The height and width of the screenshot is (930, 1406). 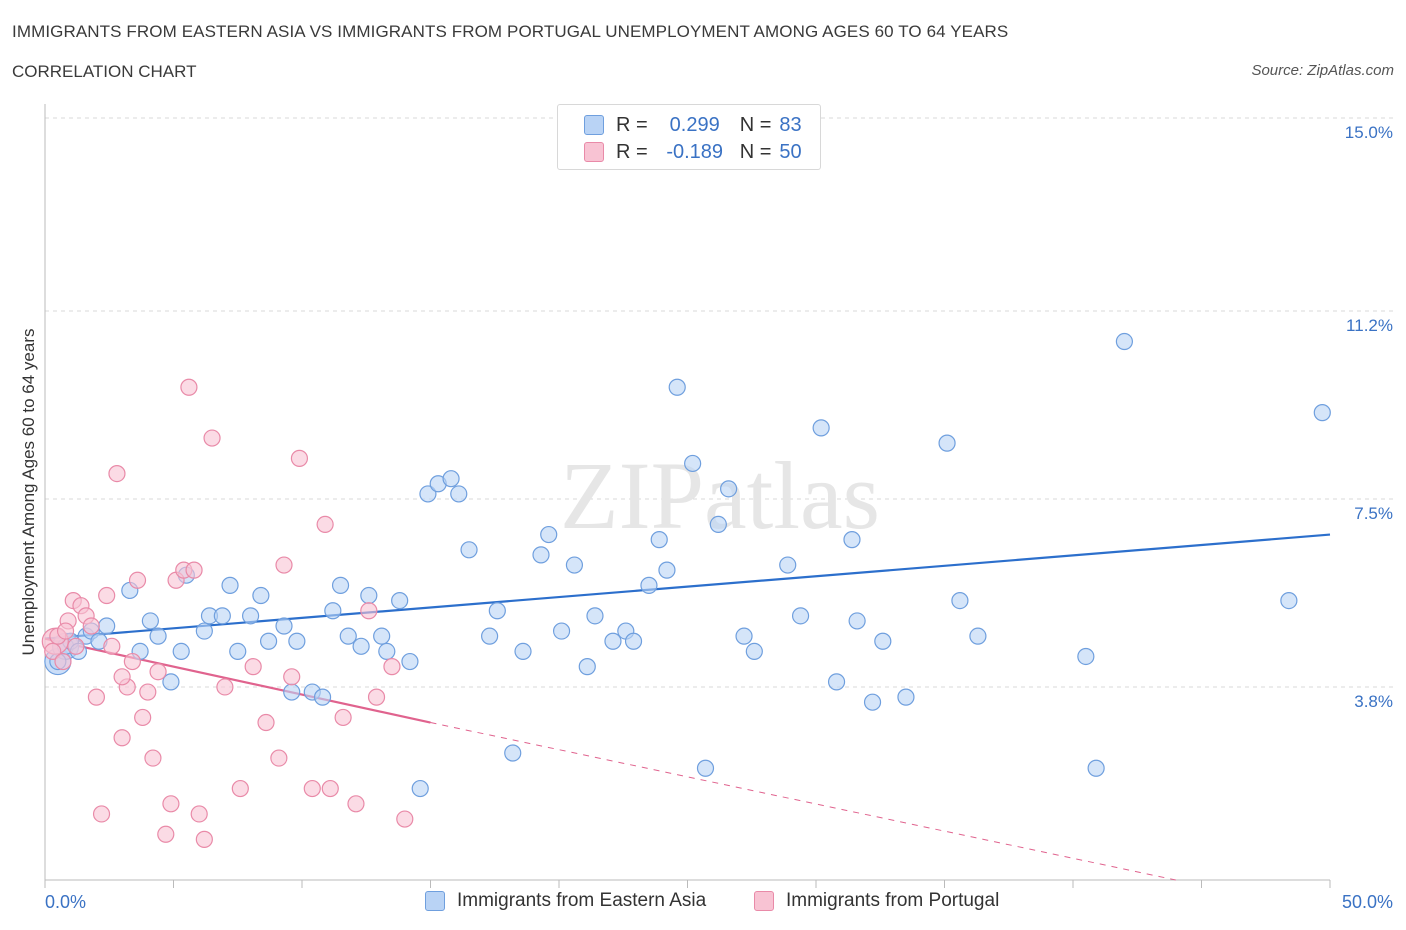 I want to click on bottom-legend-label: Immigrants from Eastern Asia, so click(x=582, y=900).